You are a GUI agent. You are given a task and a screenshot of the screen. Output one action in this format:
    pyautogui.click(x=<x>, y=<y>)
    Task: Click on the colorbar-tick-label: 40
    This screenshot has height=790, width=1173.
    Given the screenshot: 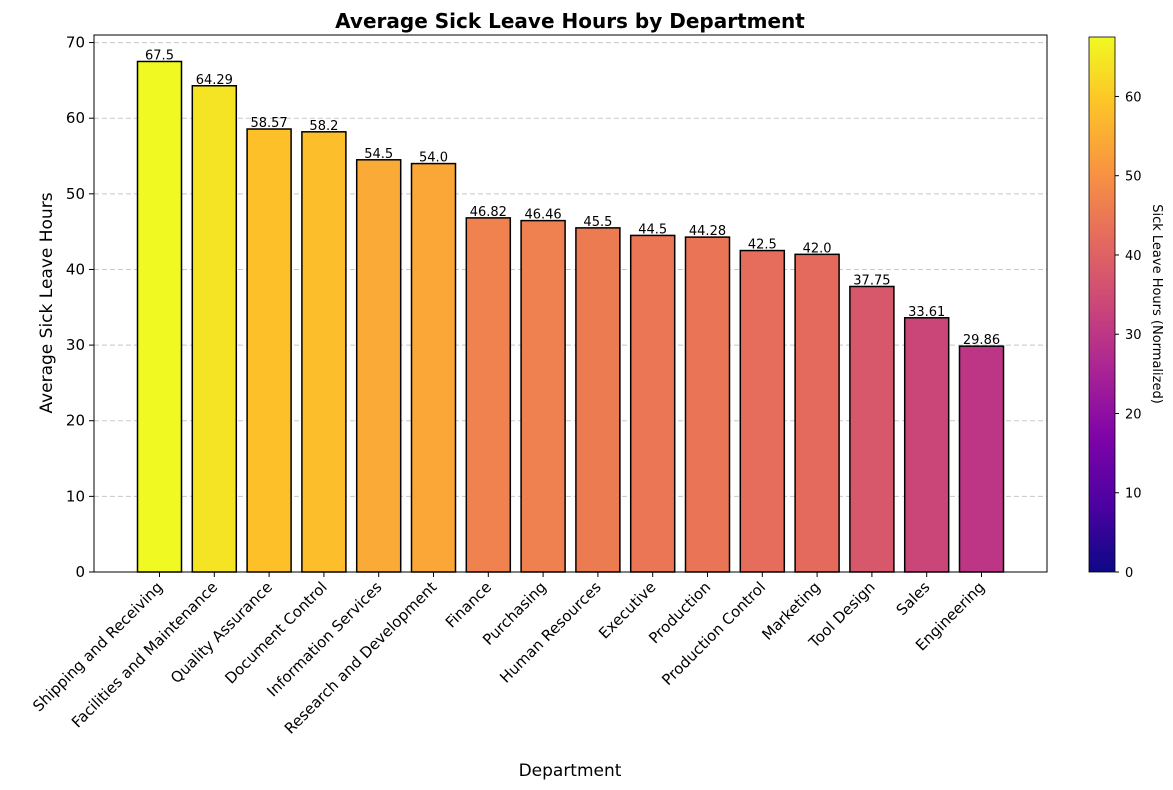 What is the action you would take?
    pyautogui.click(x=1133, y=256)
    